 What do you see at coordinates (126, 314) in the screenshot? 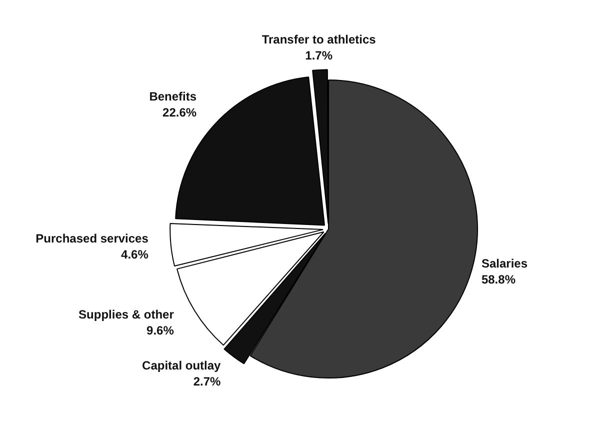
I see `slice-label: Supplies & other` at bounding box center [126, 314].